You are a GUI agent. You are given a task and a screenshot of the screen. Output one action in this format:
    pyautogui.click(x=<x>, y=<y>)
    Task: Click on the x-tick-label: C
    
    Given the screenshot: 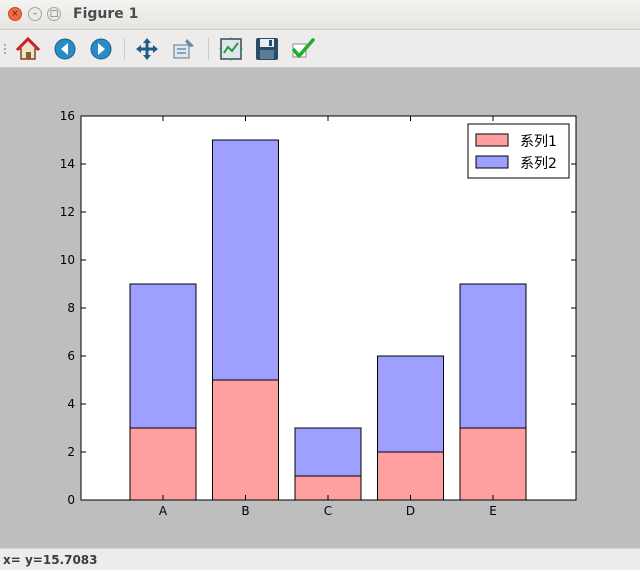 What is the action you would take?
    pyautogui.click(x=328, y=511)
    